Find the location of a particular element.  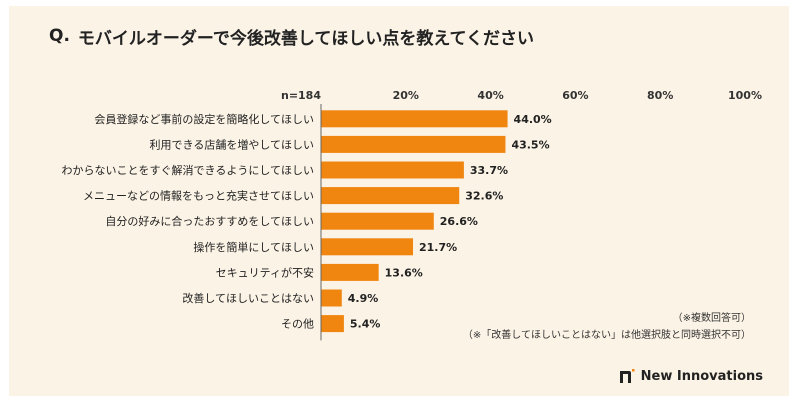

value-label: 26.6% is located at coordinates (459, 221).